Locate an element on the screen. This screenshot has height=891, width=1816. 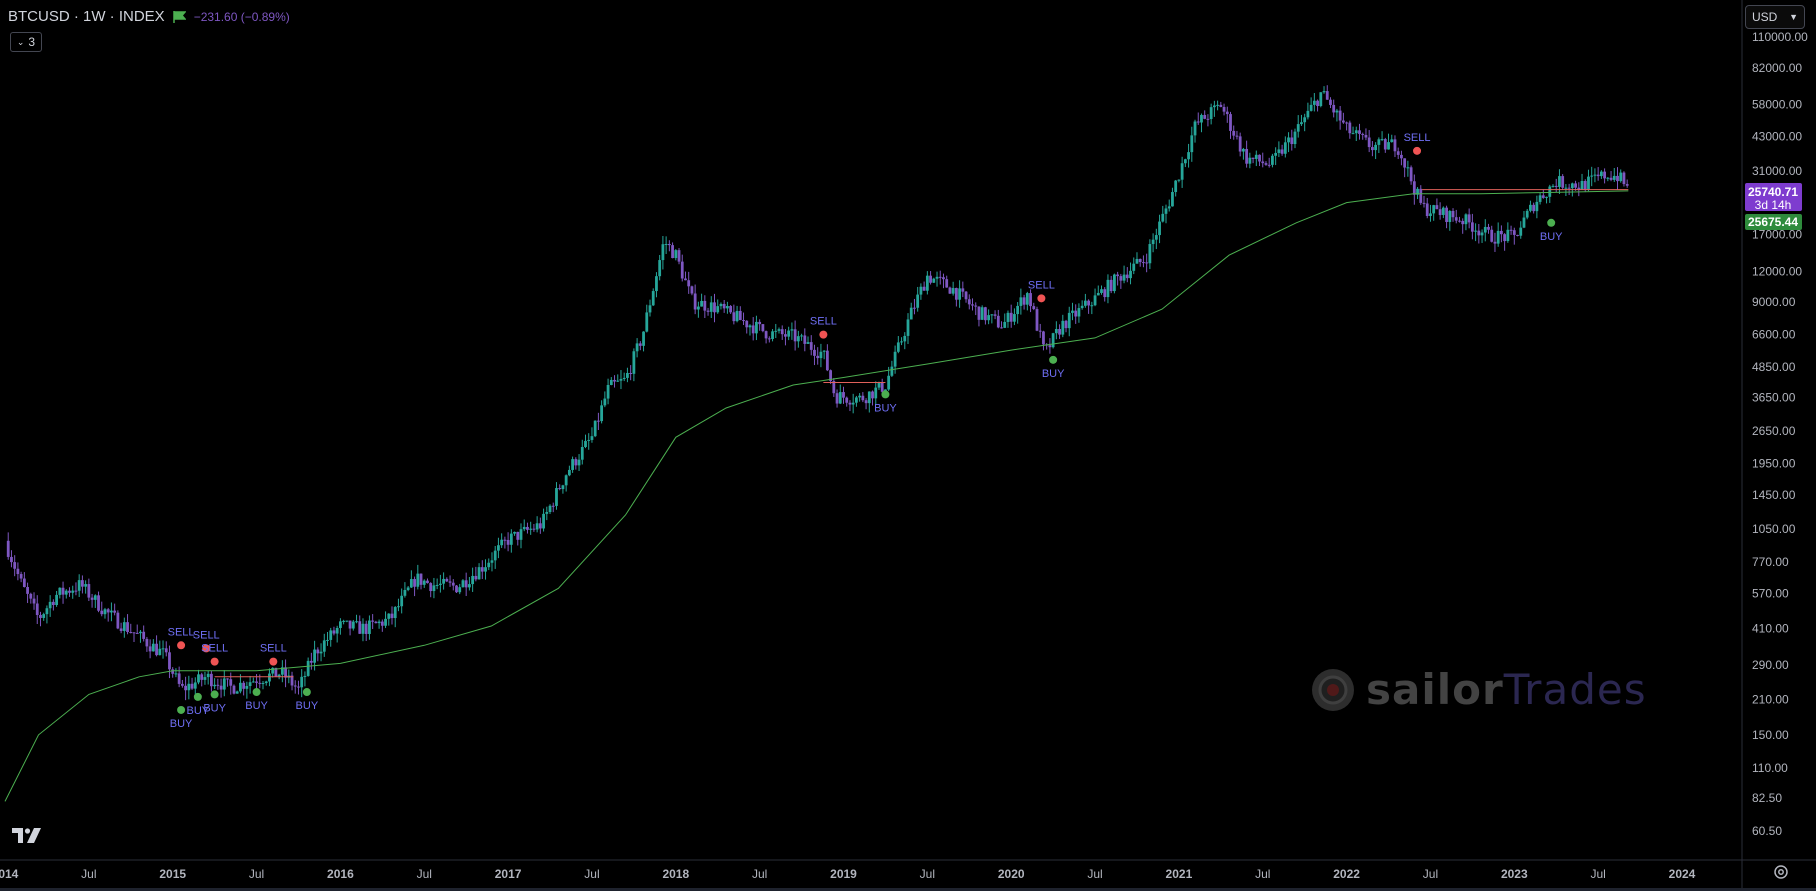
settings-gear-icon is located at coordinates (1781, 872).